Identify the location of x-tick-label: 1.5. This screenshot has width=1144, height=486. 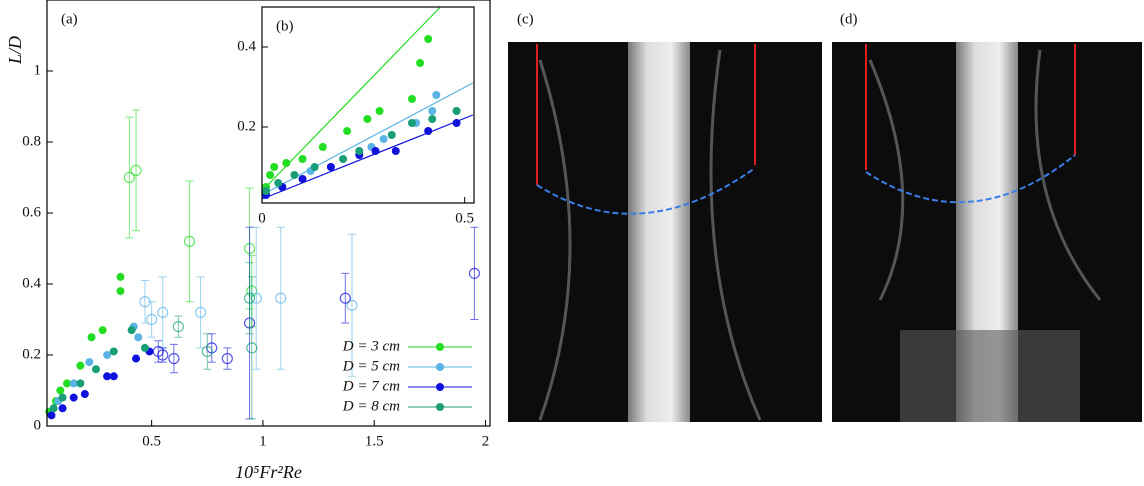
(374, 441).